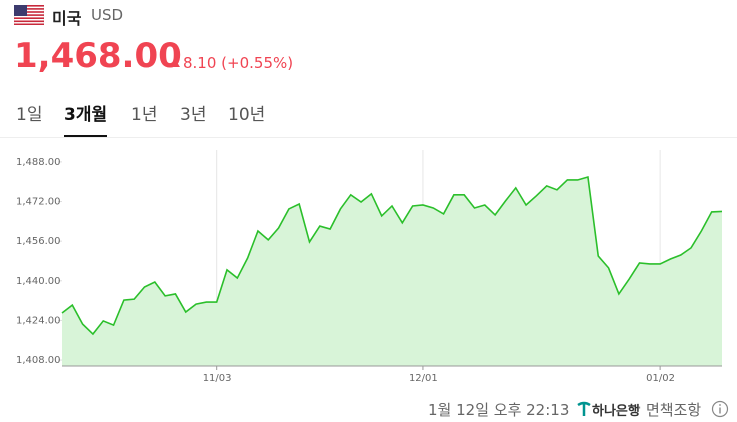 Image resolution: width=737 pixels, height=422 pixels. What do you see at coordinates (38, 241) in the screenshot?
I see `y-tick-label: 1,456.00` at bounding box center [38, 241].